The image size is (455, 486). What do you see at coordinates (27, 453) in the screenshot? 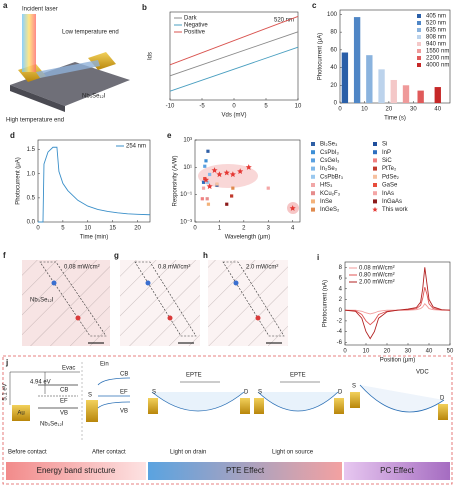
I see `label: Before contact` at bounding box center [27, 453].